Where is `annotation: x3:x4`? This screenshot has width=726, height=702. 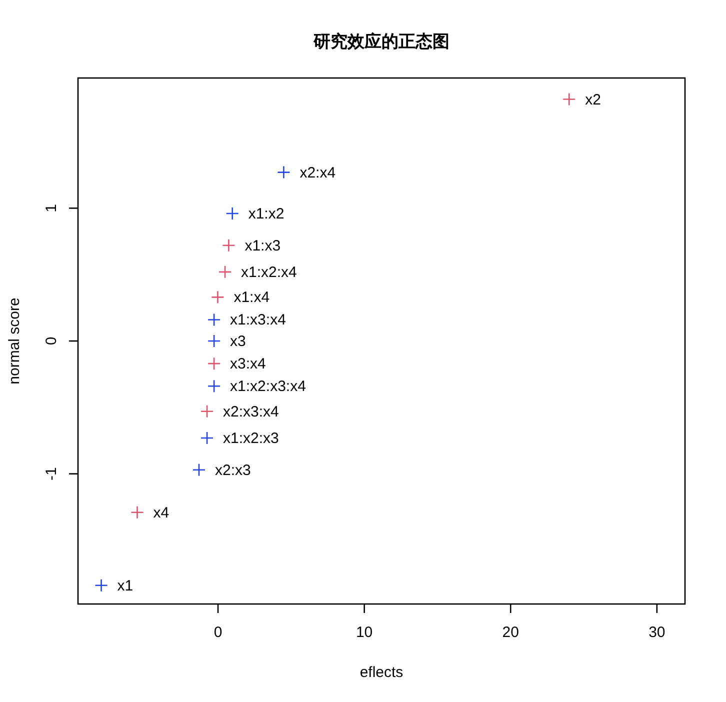 annotation: x3:x4 is located at coordinates (248, 364).